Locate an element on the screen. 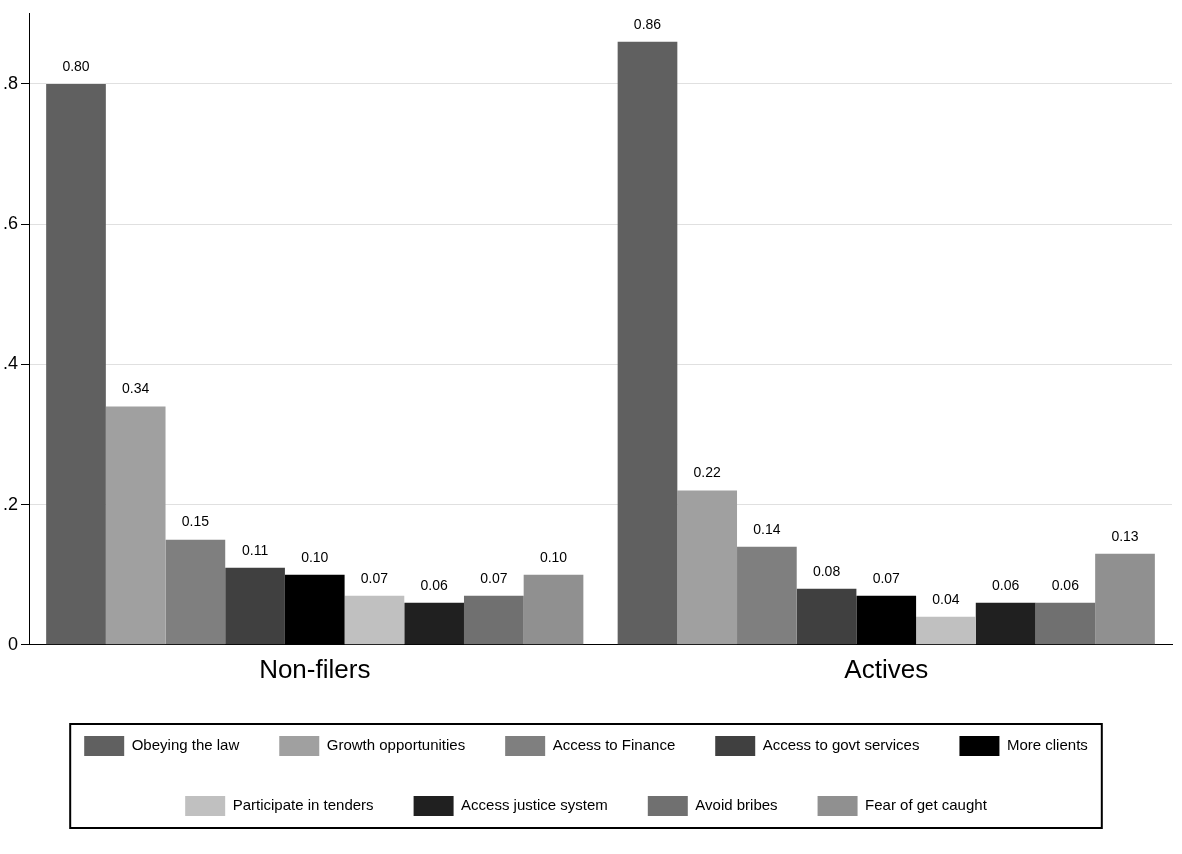  legend-label: More clients is located at coordinates (1047, 745).